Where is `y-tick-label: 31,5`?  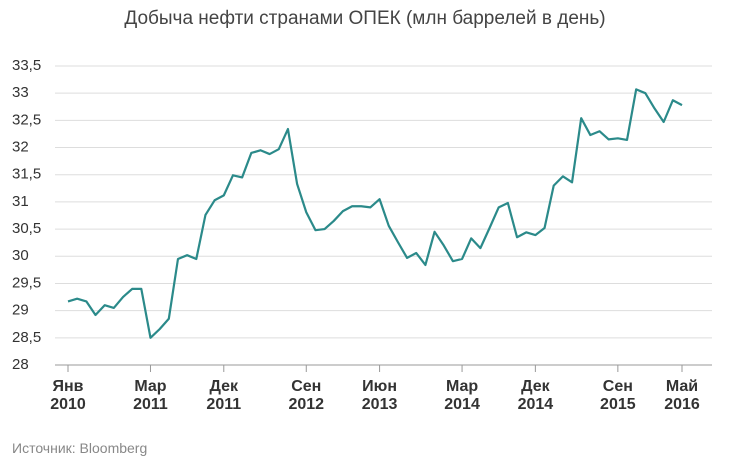
y-tick-label: 31,5 is located at coordinates (26, 174).